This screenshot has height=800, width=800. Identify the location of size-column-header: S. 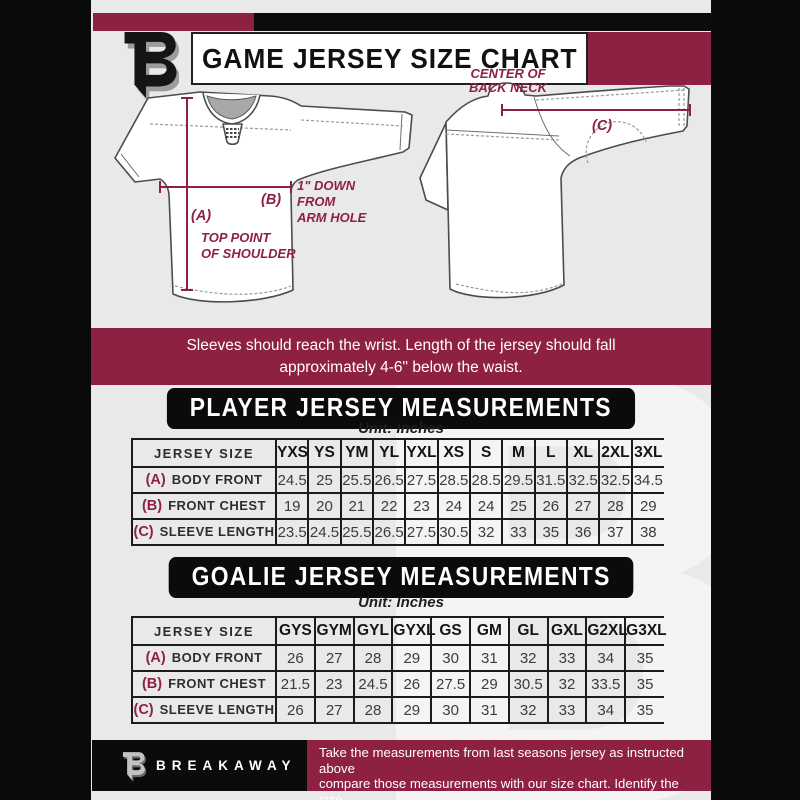
(486, 453).